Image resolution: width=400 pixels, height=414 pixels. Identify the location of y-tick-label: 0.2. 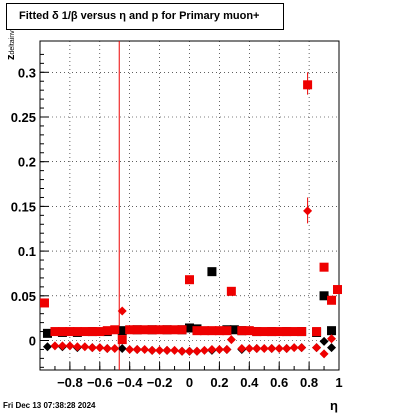
(27, 162).